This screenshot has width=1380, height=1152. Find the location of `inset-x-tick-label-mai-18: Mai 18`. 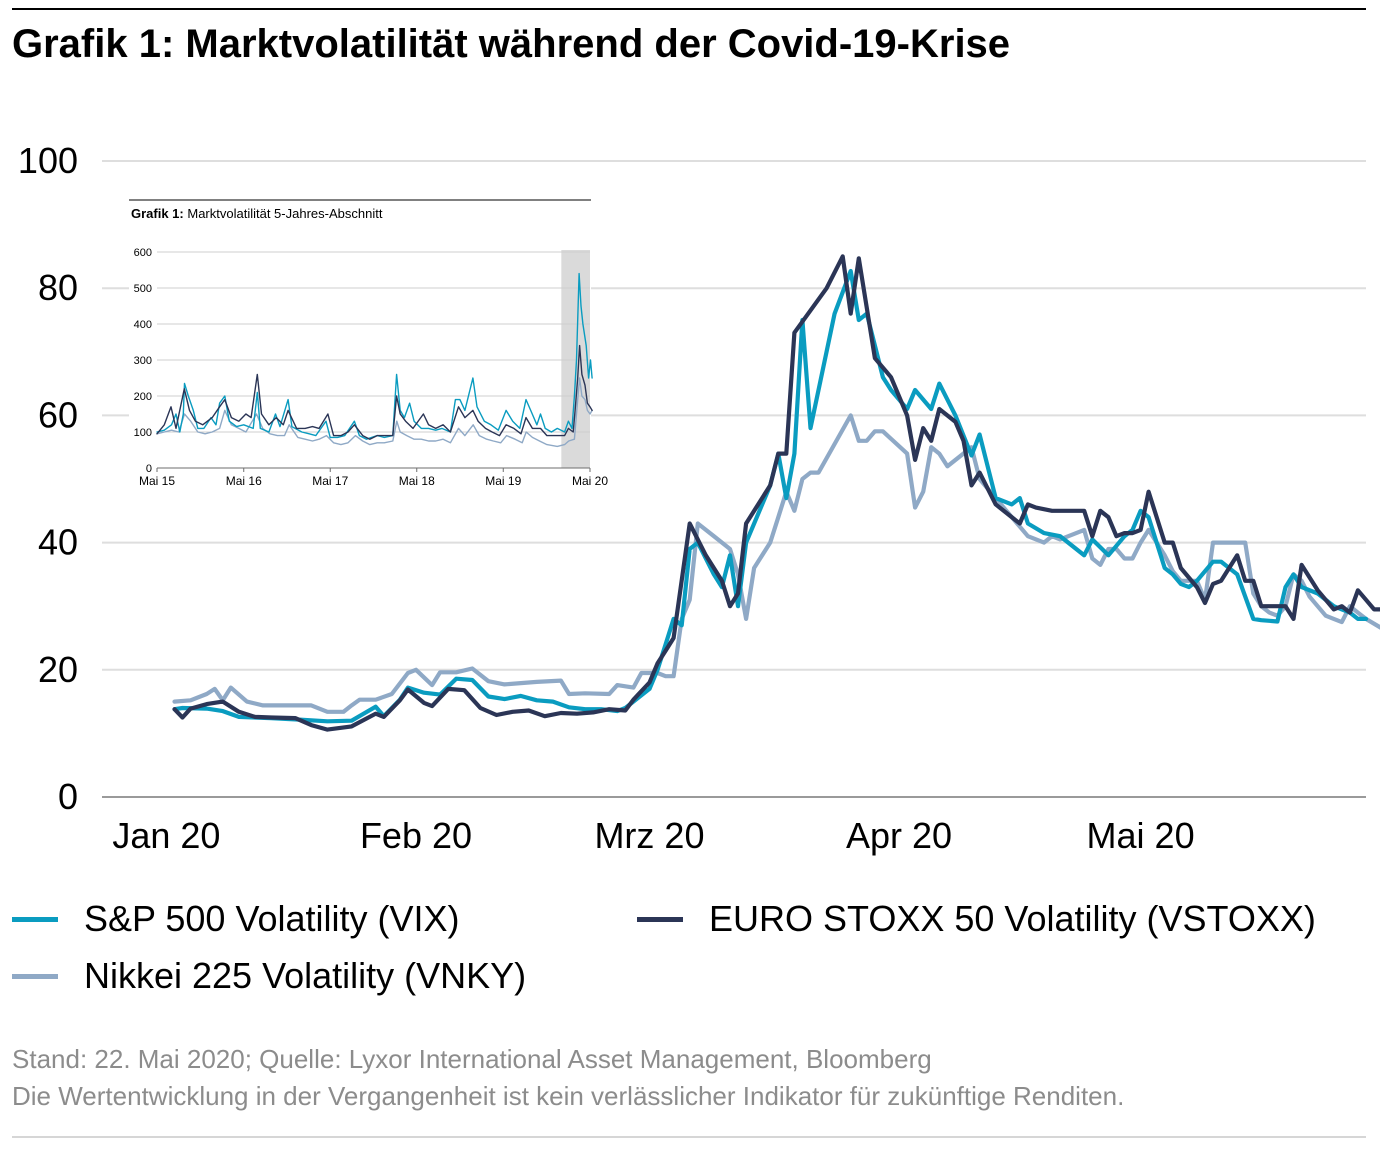

inset-x-tick-label-mai-18: Mai 18 is located at coordinates (417, 481).